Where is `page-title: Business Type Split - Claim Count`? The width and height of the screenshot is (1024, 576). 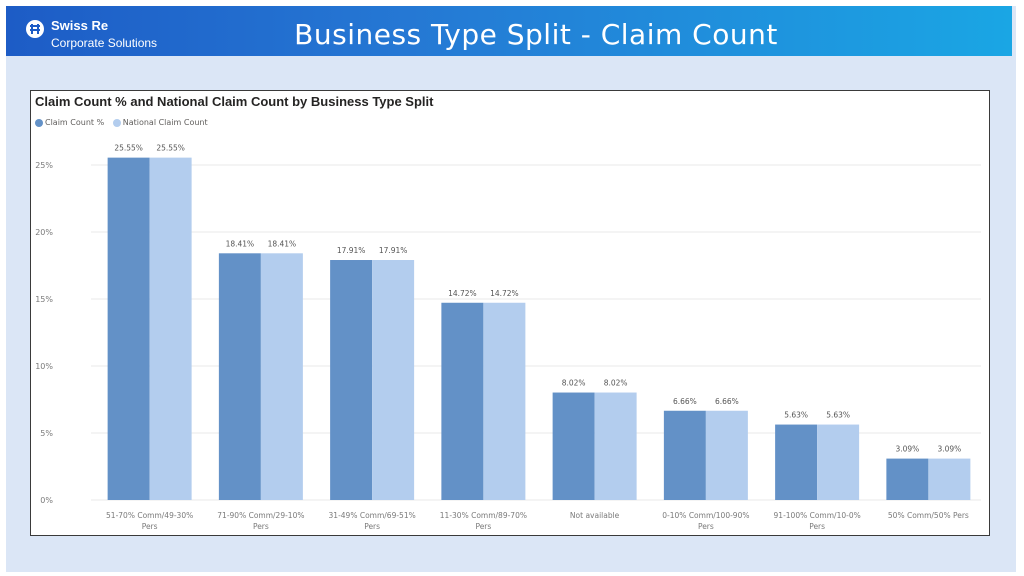 page-title: Business Type Split - Claim Count is located at coordinates (536, 34).